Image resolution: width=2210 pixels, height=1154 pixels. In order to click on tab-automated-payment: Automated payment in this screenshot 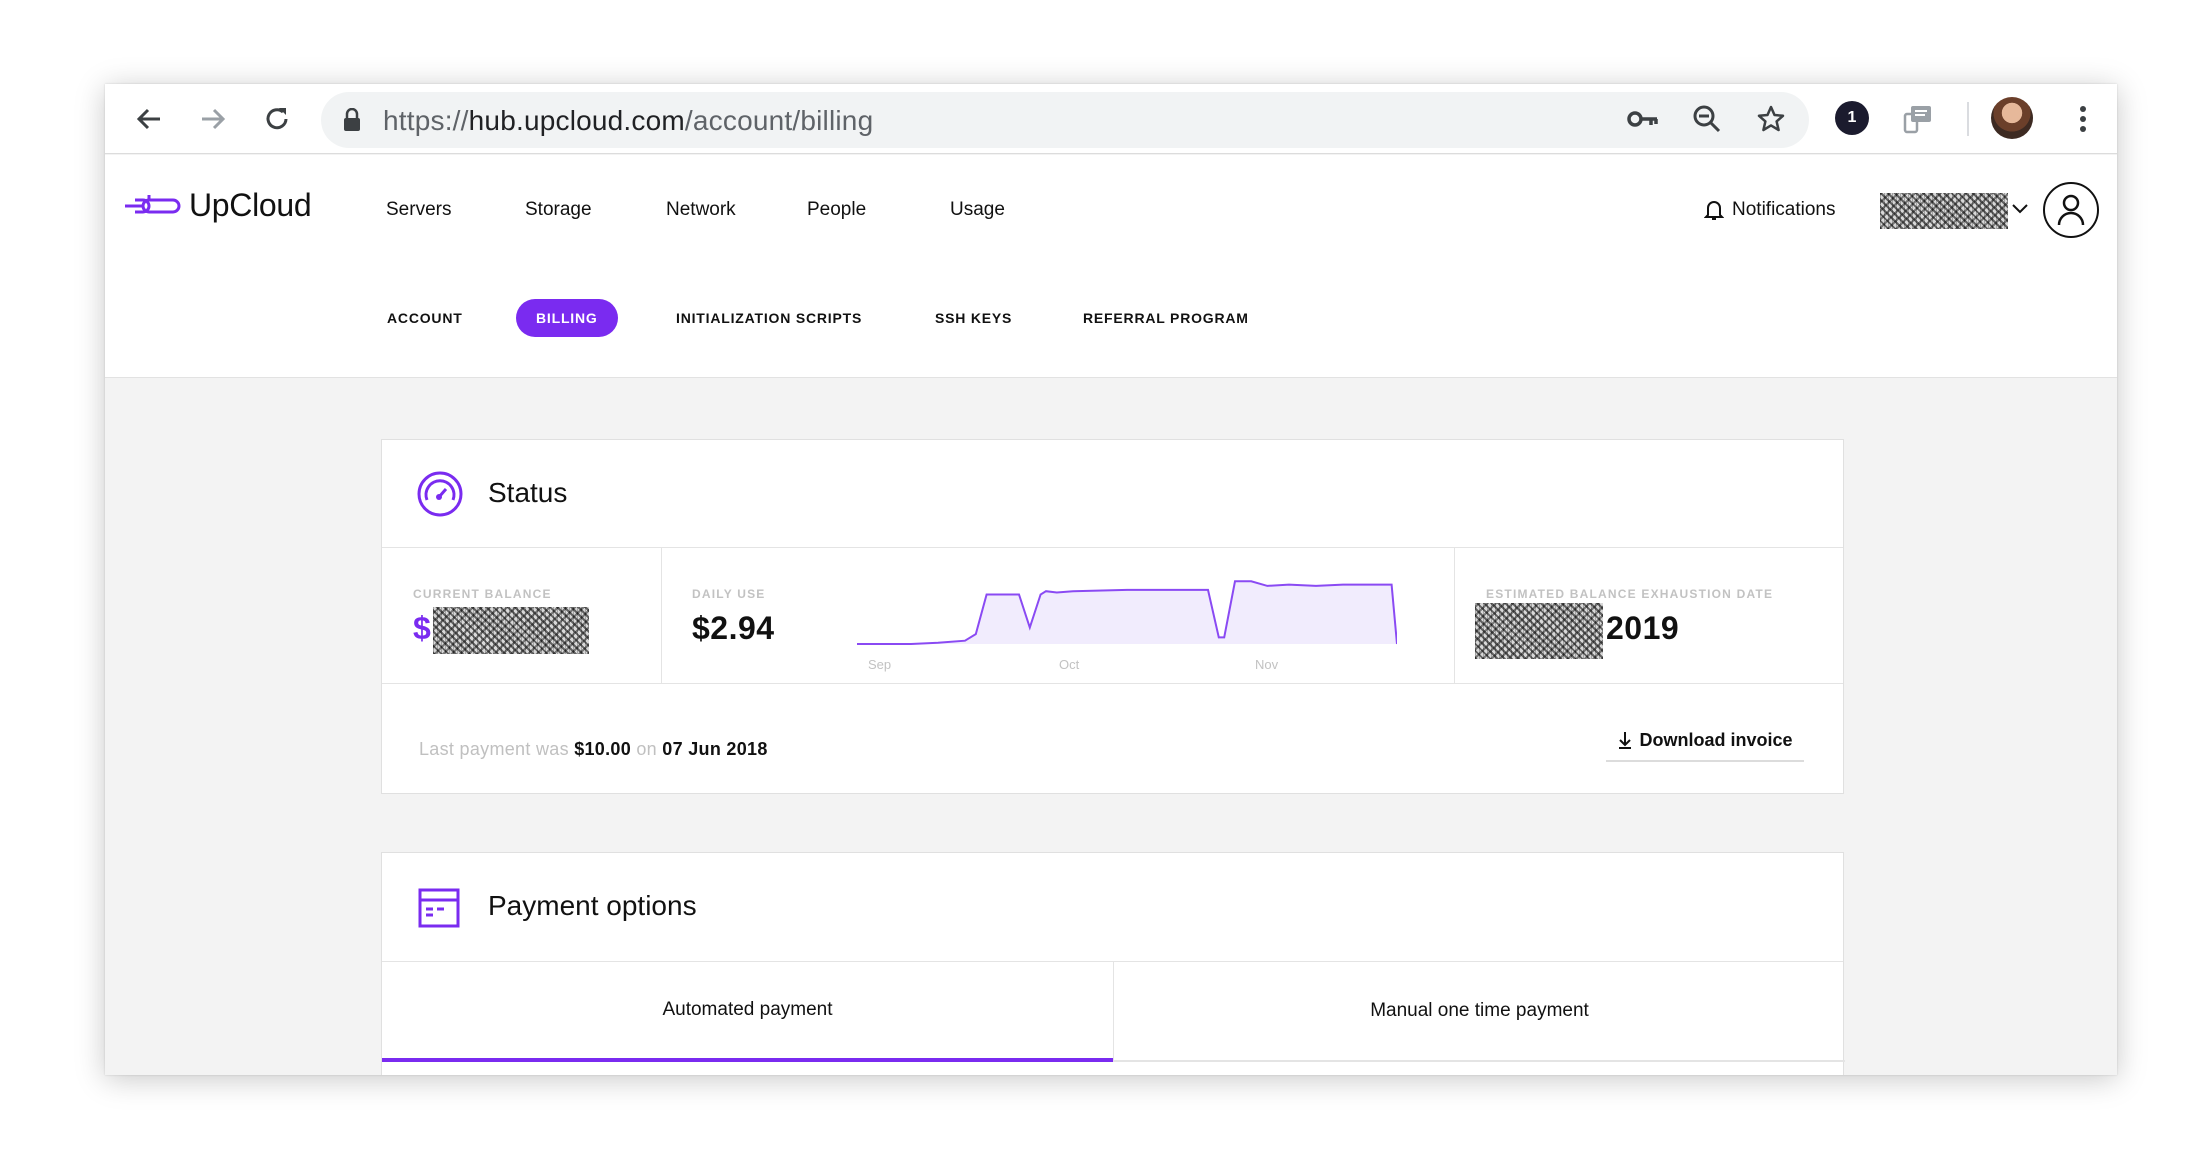, I will do `click(747, 1012)`.